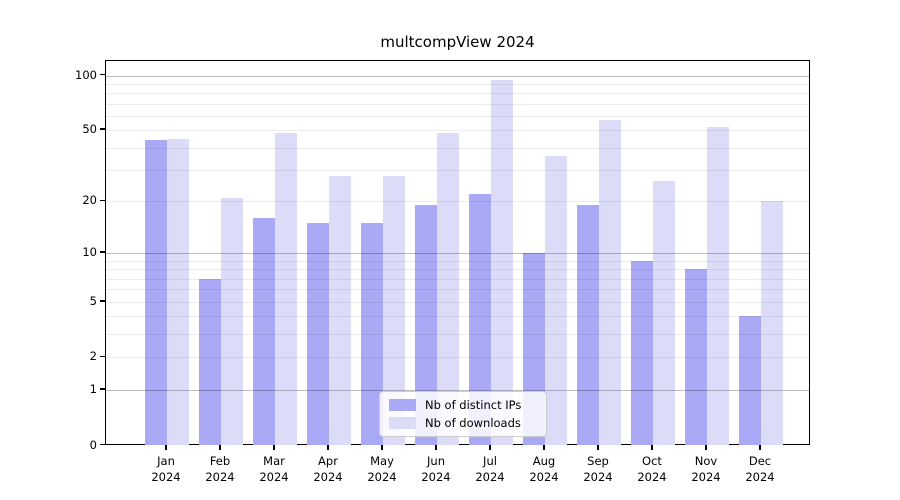 The width and height of the screenshot is (900, 500). I want to click on y-tick-label-5: 5, so click(93, 300).